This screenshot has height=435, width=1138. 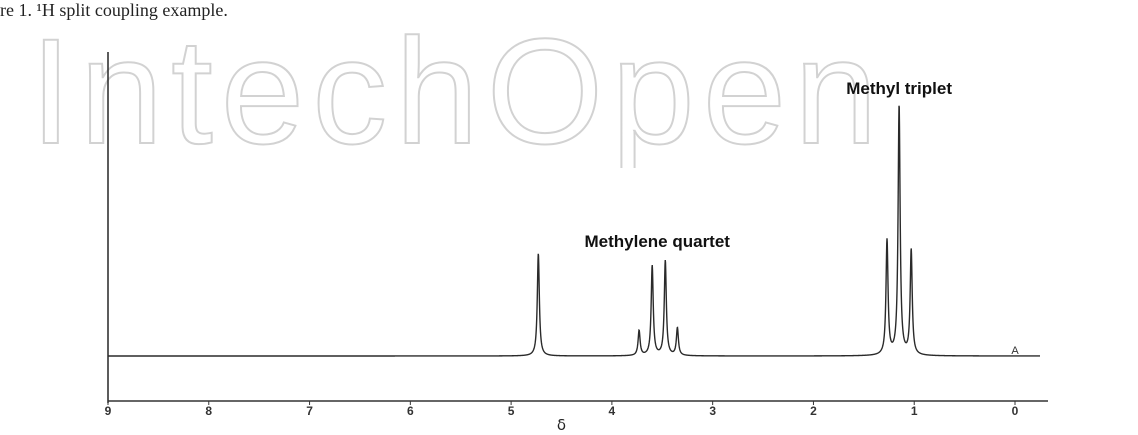 What do you see at coordinates (813, 411) in the screenshot?
I see `x-tick-label: 2` at bounding box center [813, 411].